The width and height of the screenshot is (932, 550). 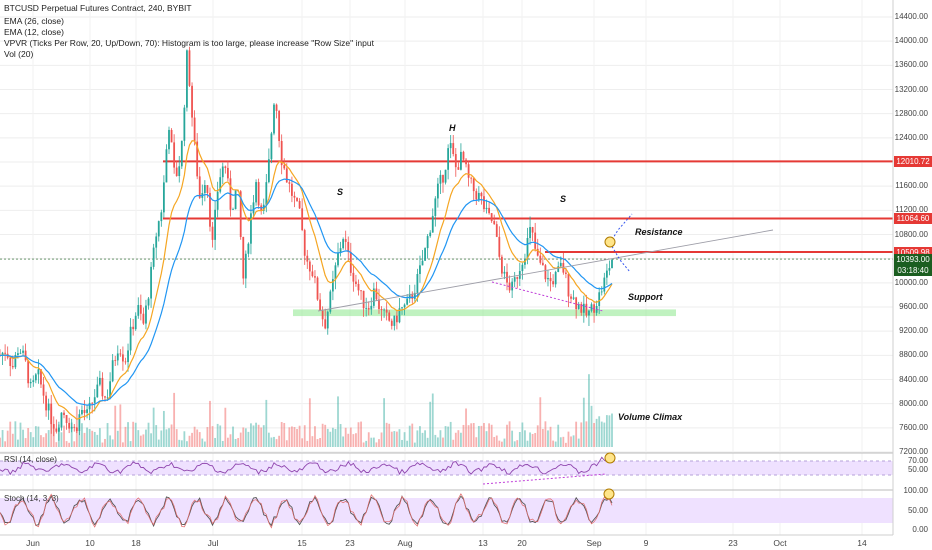 I want to click on pane-tick-label: 50.00, so click(x=917, y=469).